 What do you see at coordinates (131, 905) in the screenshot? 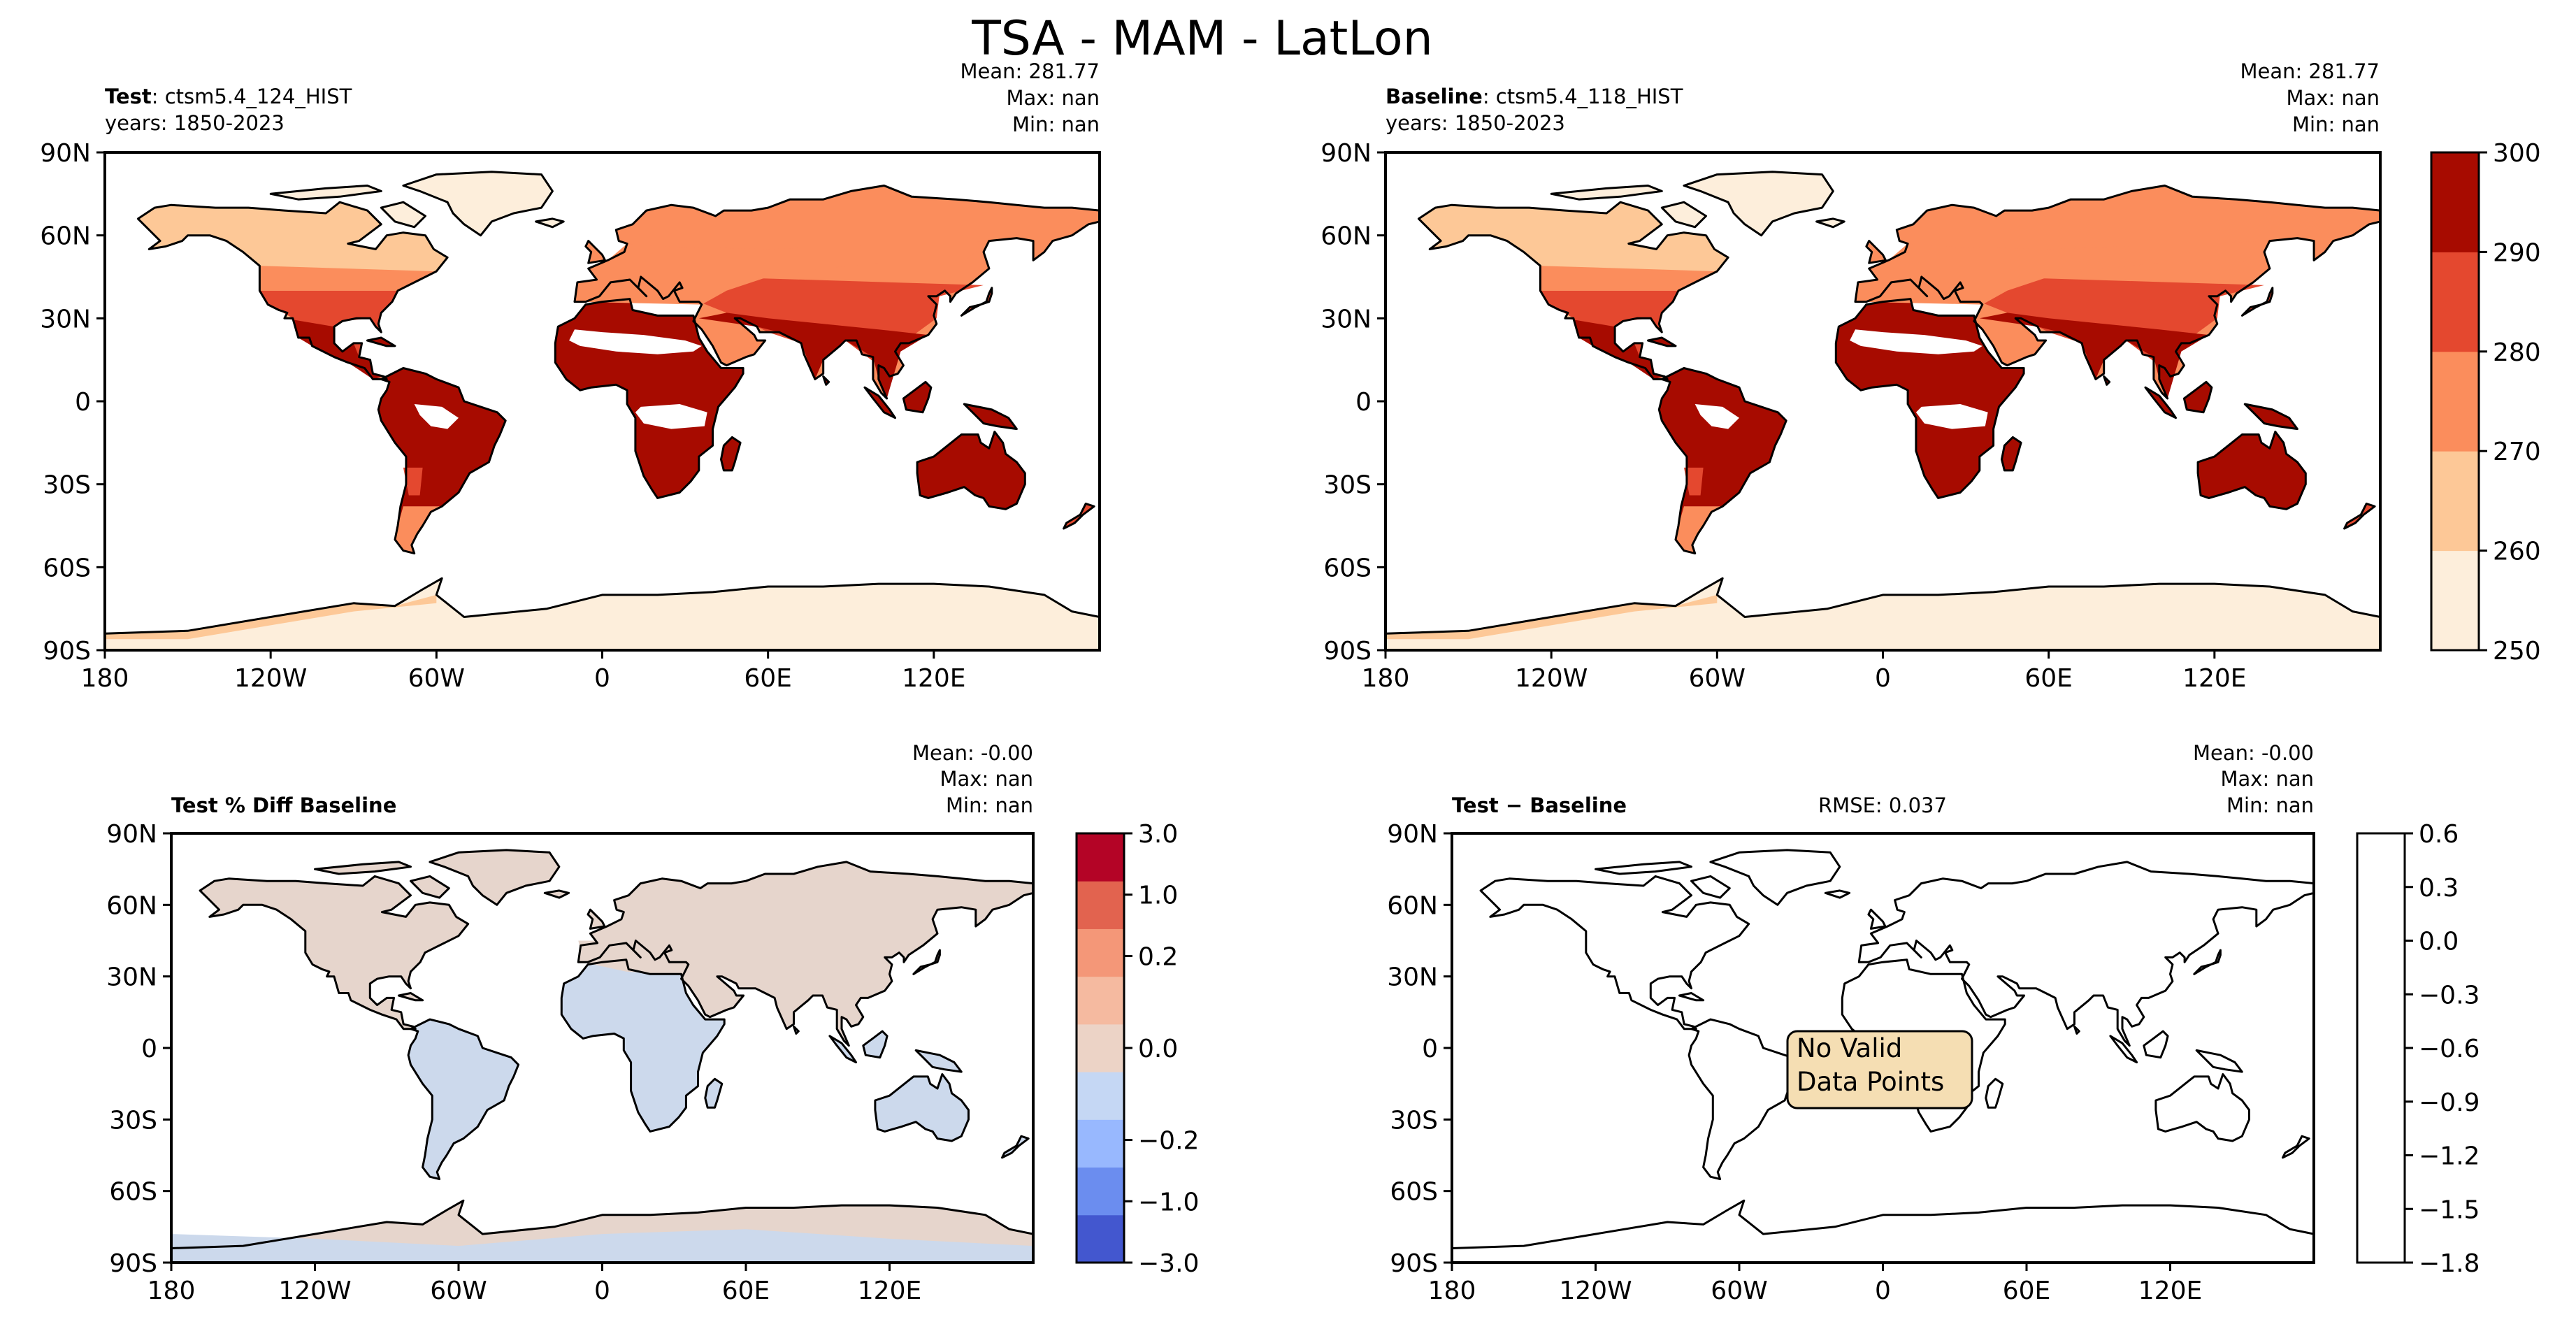
I see `y-tick-label: 60N` at bounding box center [131, 905].